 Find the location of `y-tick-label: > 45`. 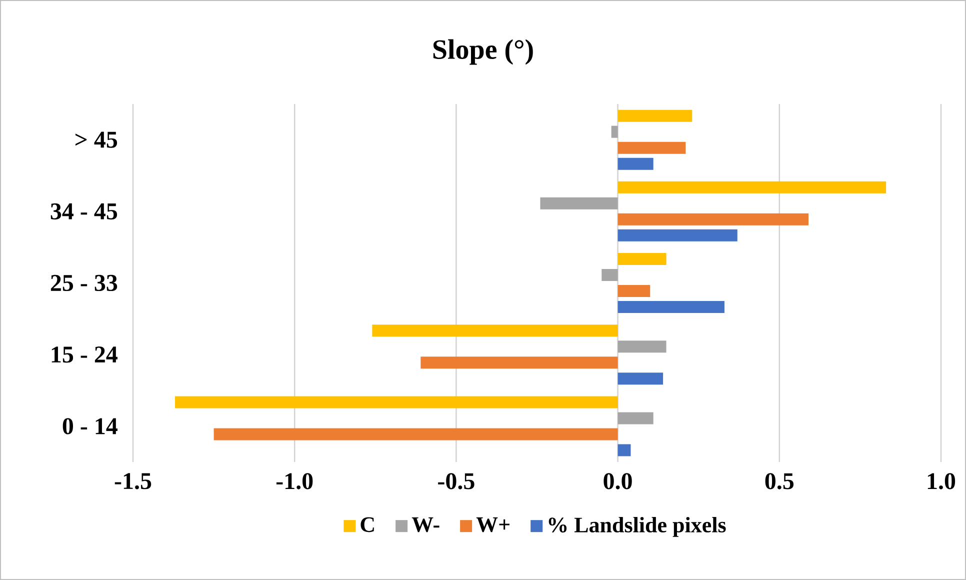

y-tick-label: > 45 is located at coordinates (96, 140).